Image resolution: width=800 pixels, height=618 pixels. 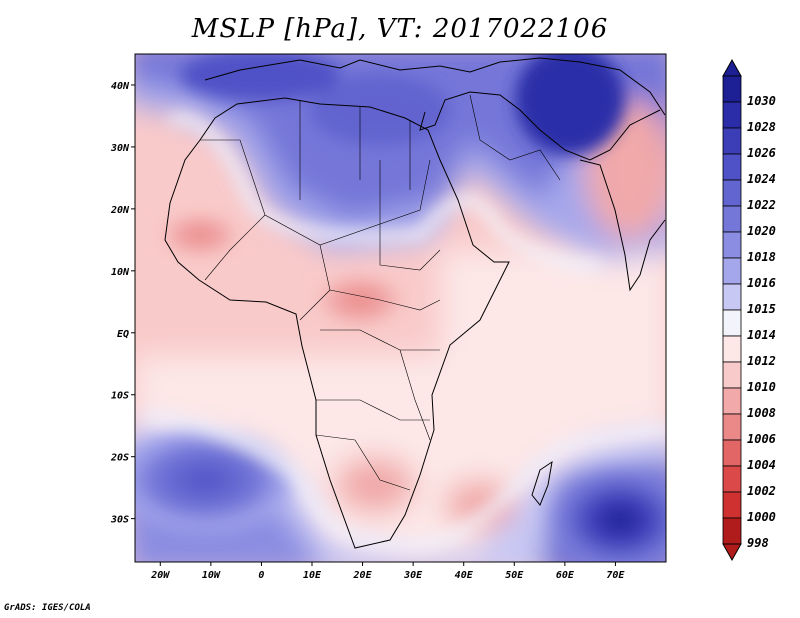 I want to click on colorbar-label: 1004, so click(x=761, y=465).